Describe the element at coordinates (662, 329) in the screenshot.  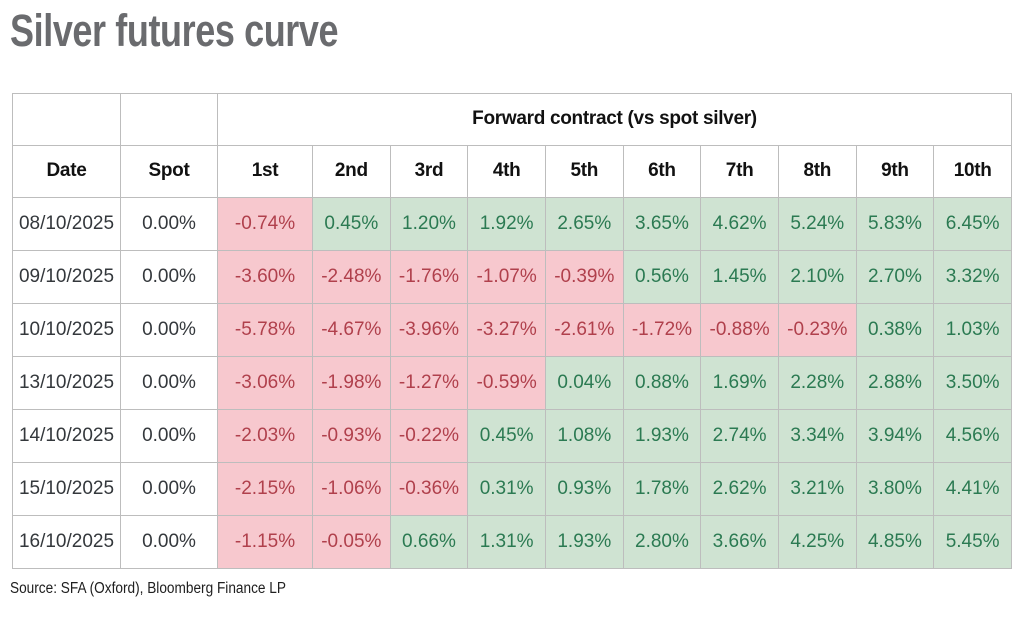
I see `forward-cell-negative: -1.72%` at that location.